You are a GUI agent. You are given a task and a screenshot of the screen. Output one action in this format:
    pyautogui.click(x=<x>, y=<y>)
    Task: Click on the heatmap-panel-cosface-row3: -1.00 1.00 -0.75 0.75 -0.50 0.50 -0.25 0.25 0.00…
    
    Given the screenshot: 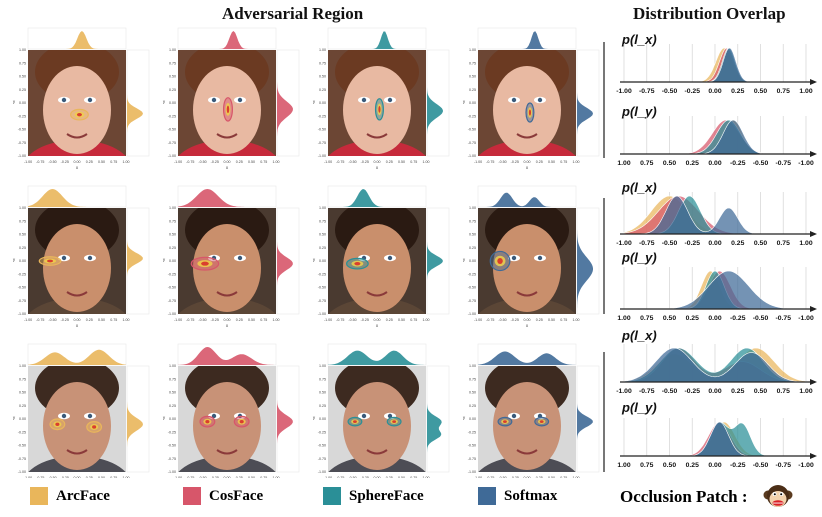 What is the action you would take?
    pyautogui.click(x=231, y=410)
    